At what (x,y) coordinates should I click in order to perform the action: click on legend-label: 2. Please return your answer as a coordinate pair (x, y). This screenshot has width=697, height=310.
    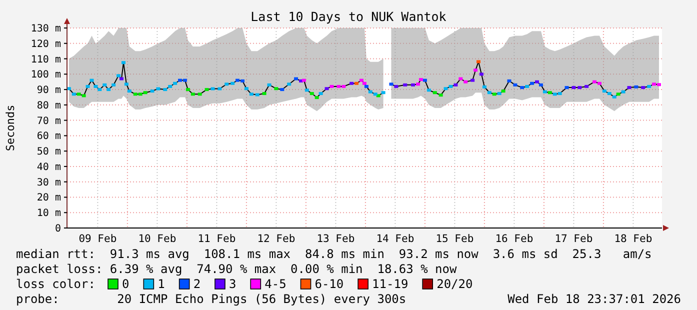
    Looking at the image, I should click on (197, 284).